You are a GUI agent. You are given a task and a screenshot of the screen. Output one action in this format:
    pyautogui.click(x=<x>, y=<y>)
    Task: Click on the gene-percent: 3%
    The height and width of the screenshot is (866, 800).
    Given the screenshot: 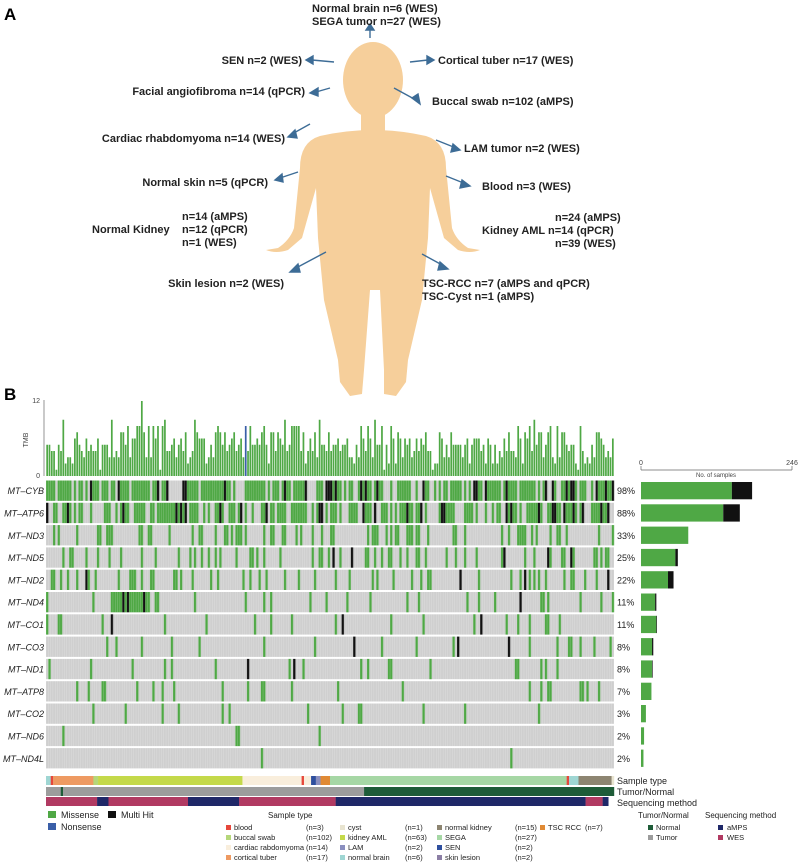 What is the action you would take?
    pyautogui.click(x=623, y=714)
    